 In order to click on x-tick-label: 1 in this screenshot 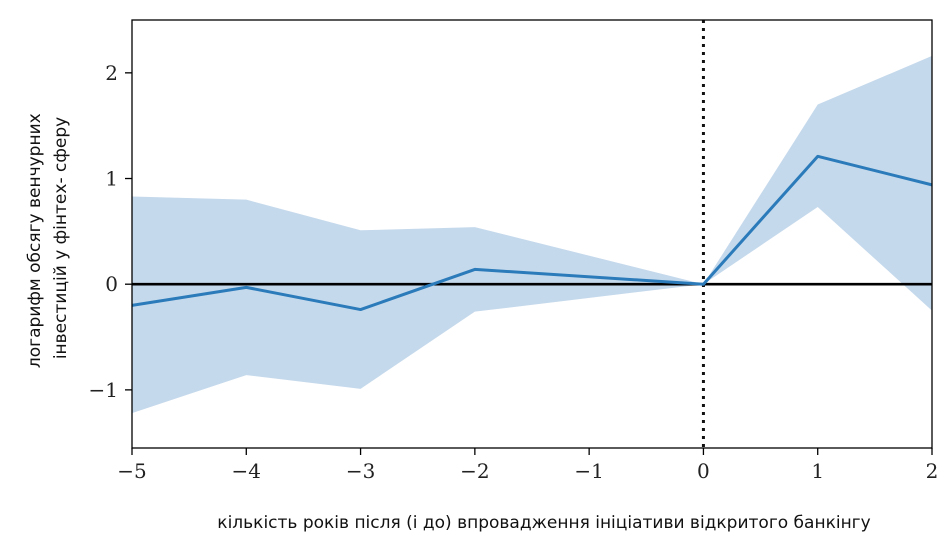, I will do `click(817, 471)`.